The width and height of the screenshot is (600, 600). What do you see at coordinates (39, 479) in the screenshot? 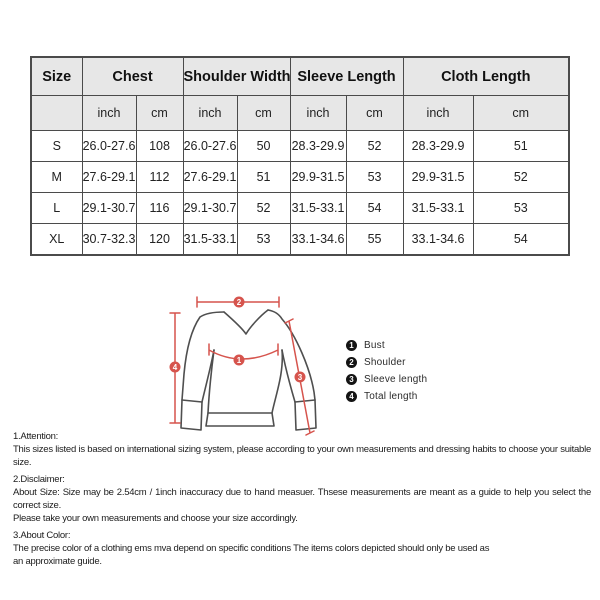
I see `note-disclaimer-heading: 2.Disclaimer:` at bounding box center [39, 479].